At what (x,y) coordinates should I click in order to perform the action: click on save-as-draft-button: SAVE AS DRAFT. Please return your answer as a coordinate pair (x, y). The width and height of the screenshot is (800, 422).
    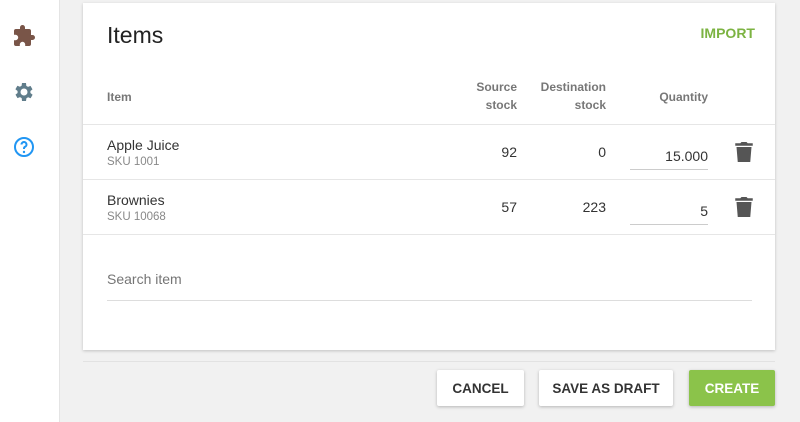
    Looking at the image, I should click on (606, 388).